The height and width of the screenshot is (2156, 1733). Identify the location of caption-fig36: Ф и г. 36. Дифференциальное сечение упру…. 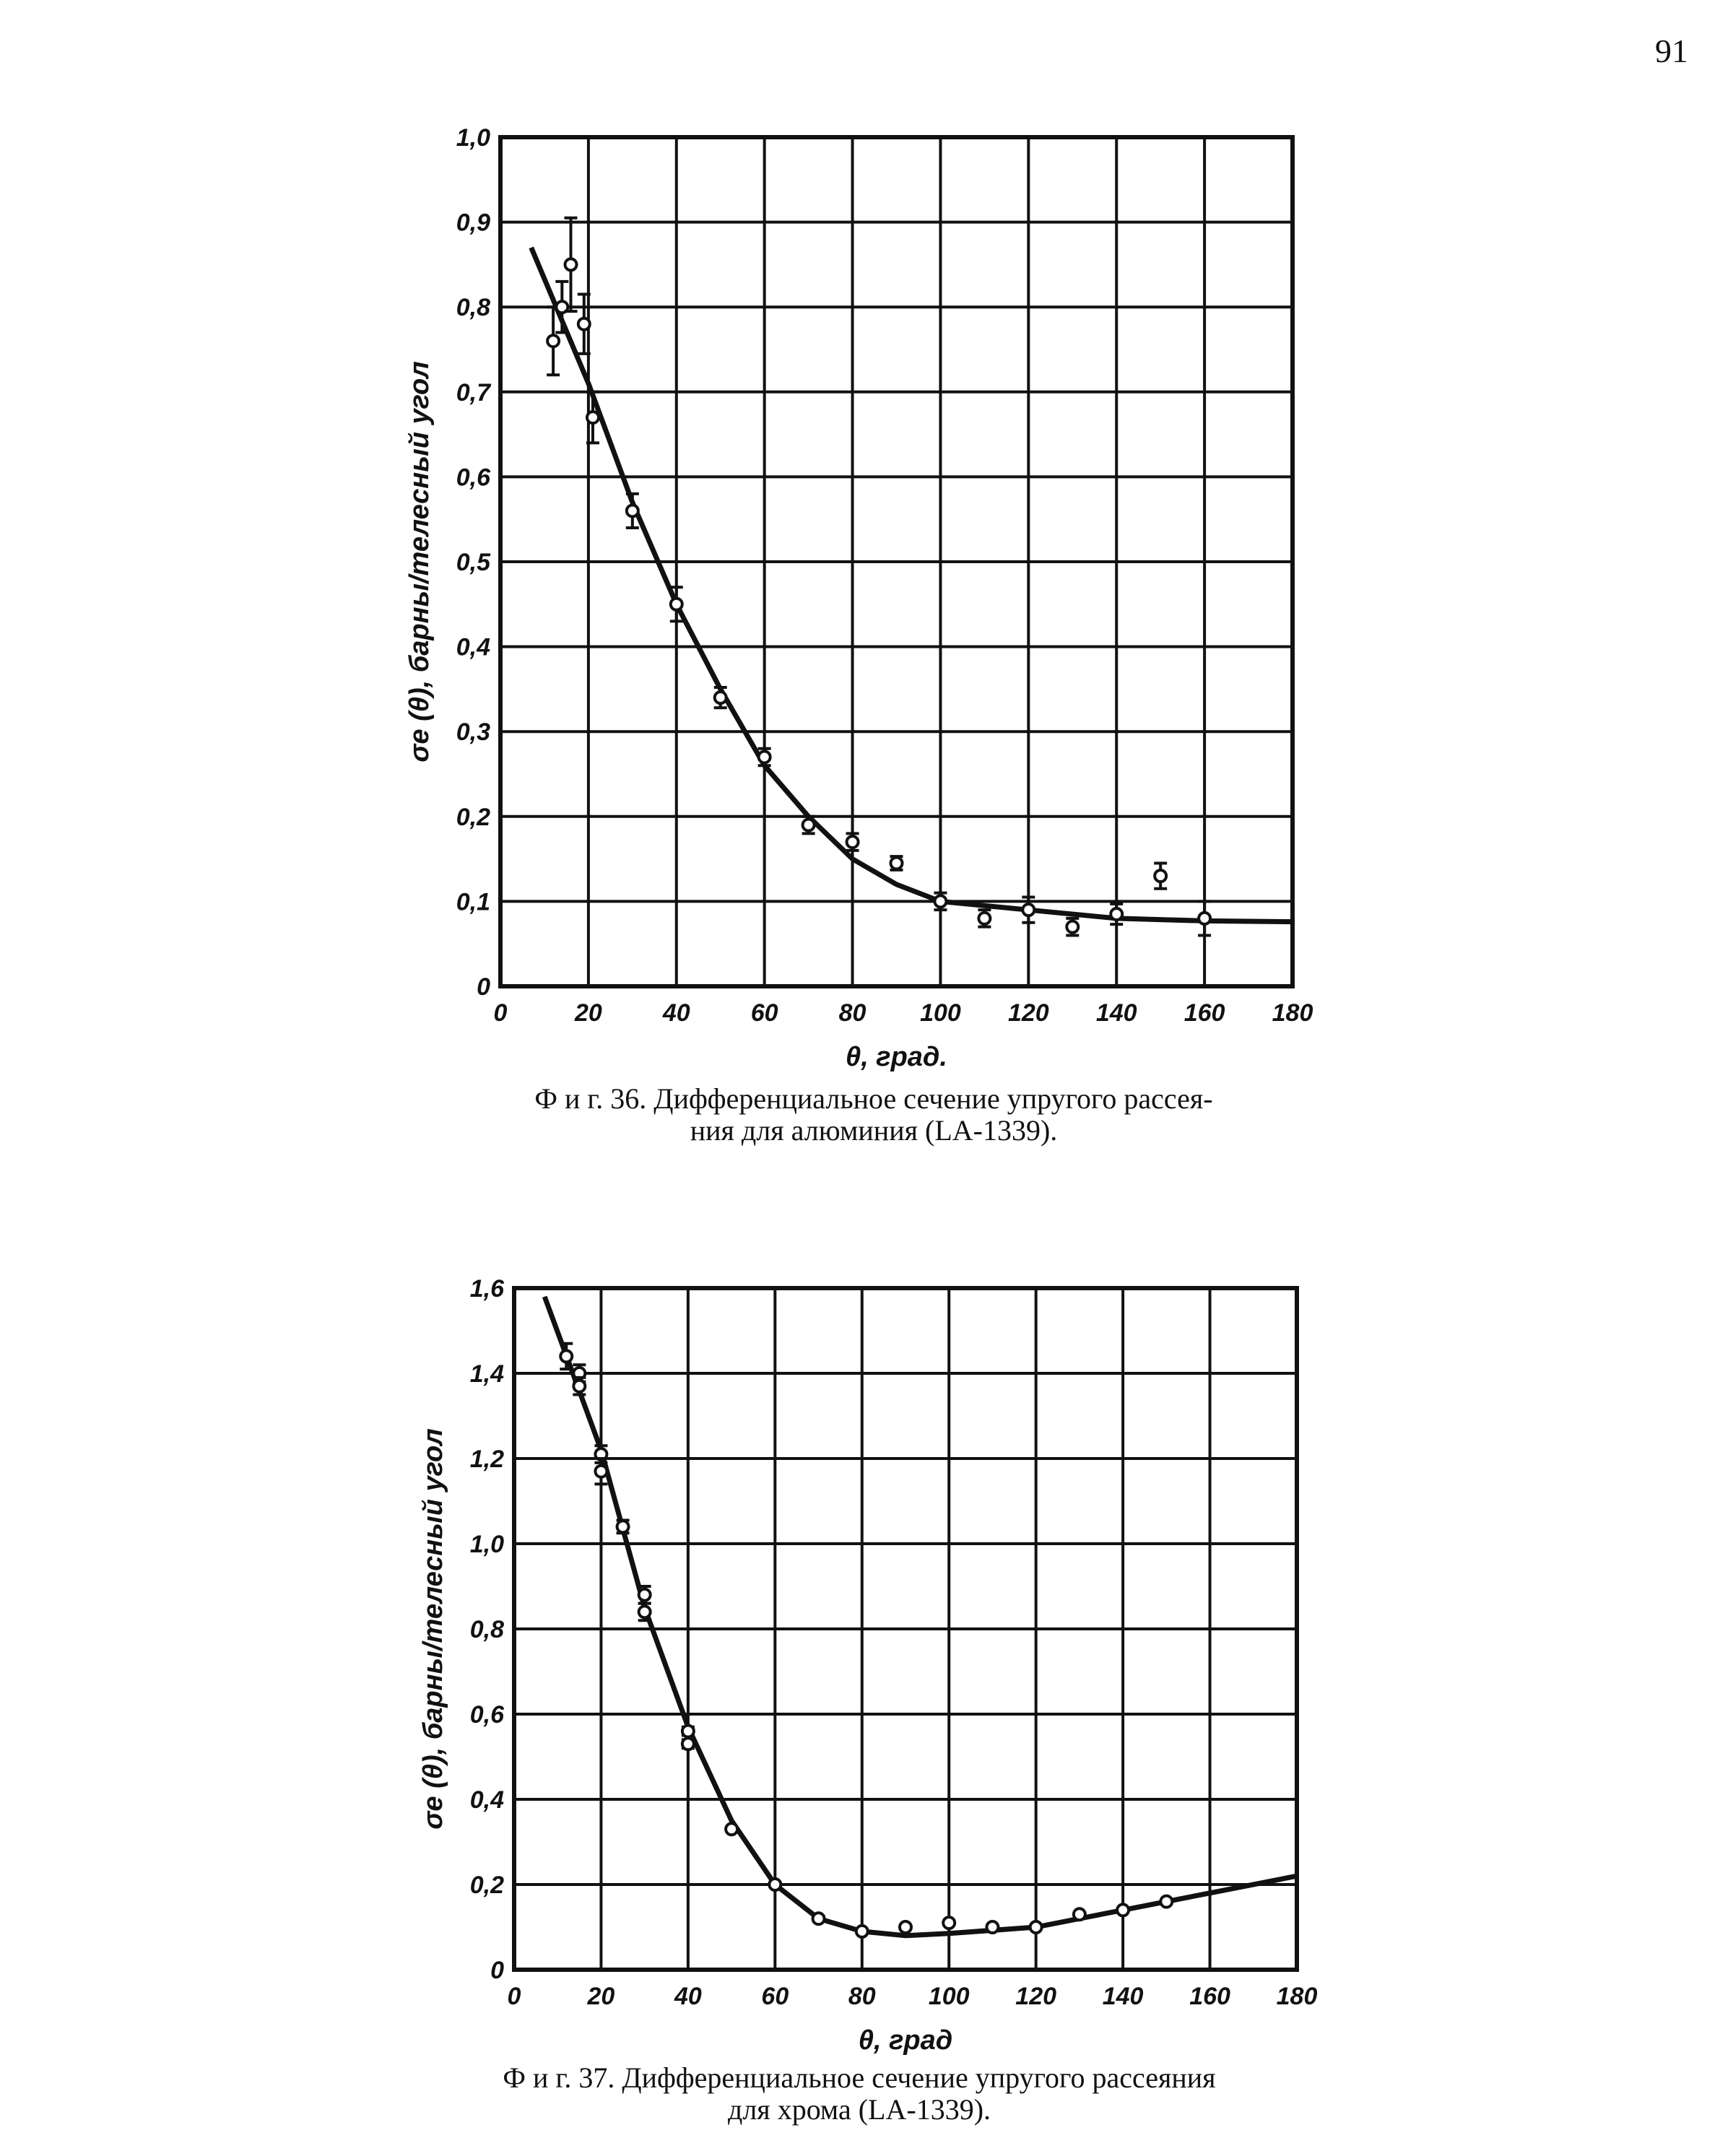
(874, 1115).